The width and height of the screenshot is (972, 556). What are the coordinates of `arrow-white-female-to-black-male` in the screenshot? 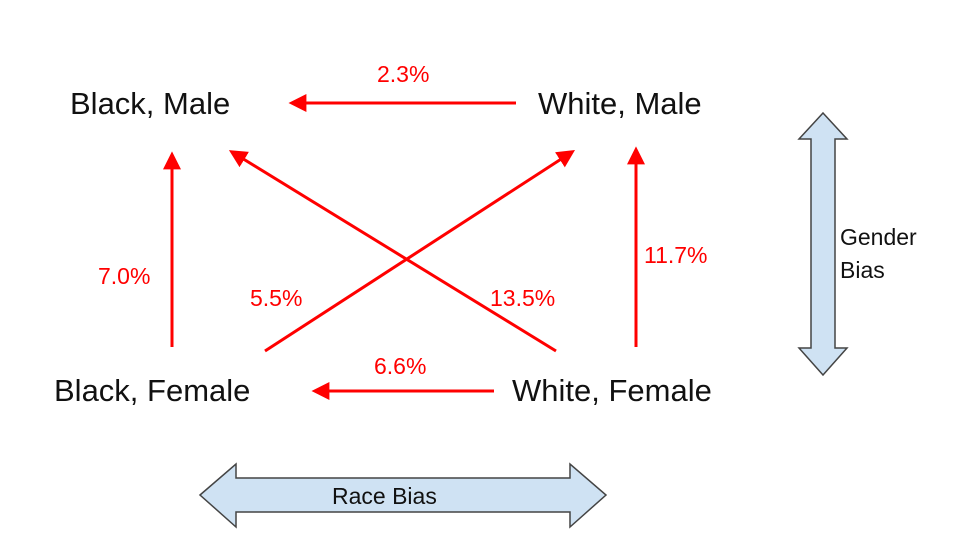 It's located at (392, 251).